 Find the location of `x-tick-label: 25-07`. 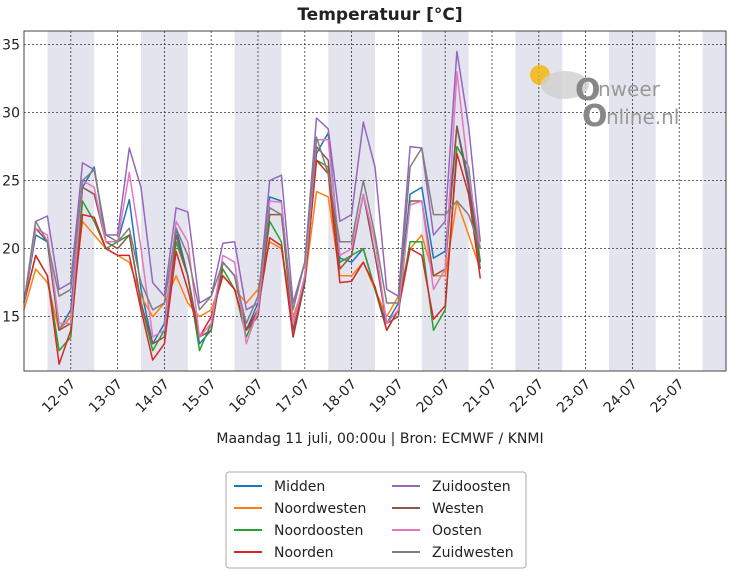

x-tick-label: 25-07 is located at coordinates (668, 396).